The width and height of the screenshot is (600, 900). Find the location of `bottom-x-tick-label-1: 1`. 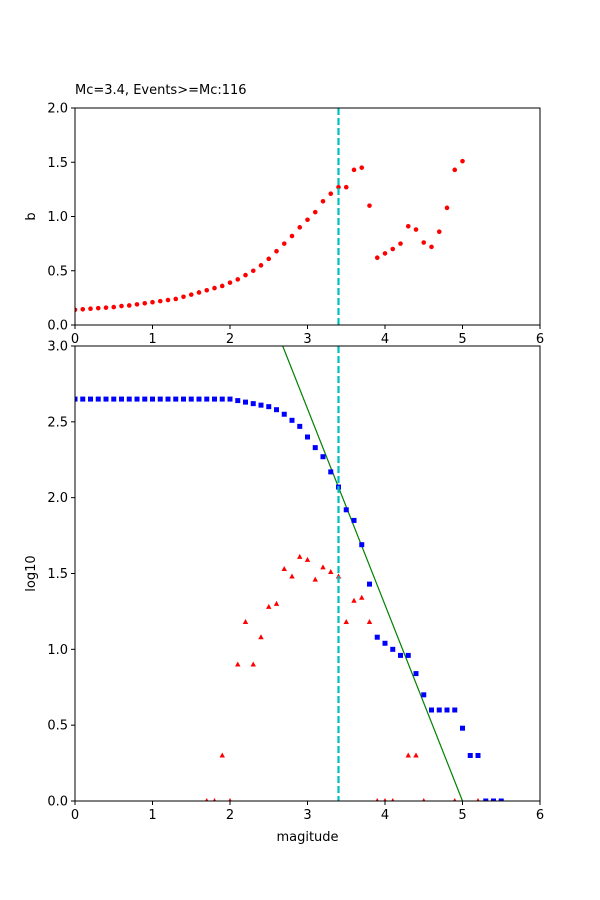

bottom-x-tick-label-1: 1 is located at coordinates (152, 815).